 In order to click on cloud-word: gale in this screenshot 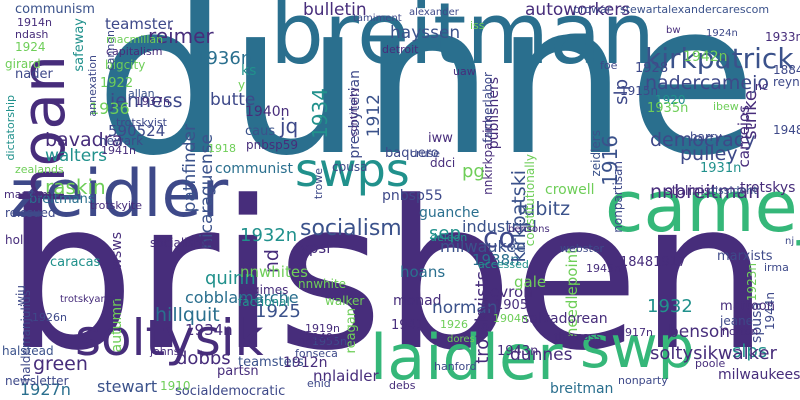, I will do `click(530, 282)`.